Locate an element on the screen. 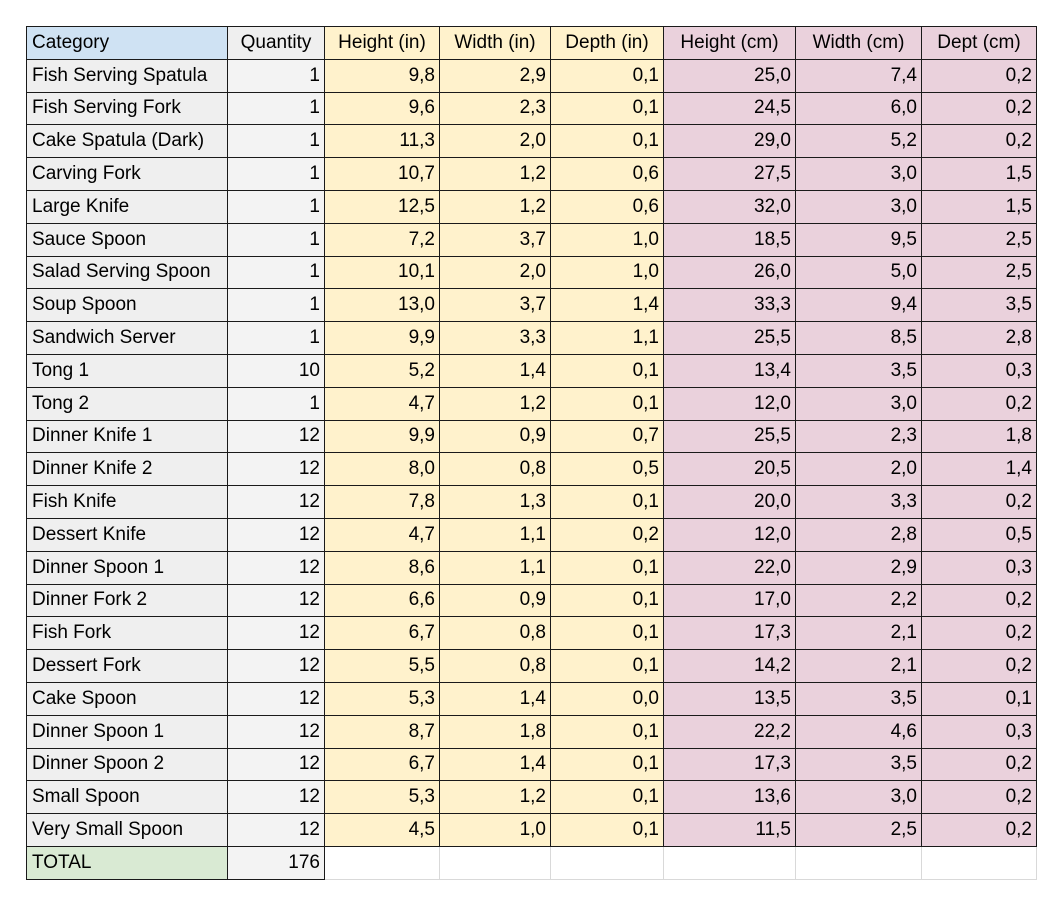 This screenshot has height=908, width=1062. cell-width-cm: 6,0 is located at coordinates (858, 108).